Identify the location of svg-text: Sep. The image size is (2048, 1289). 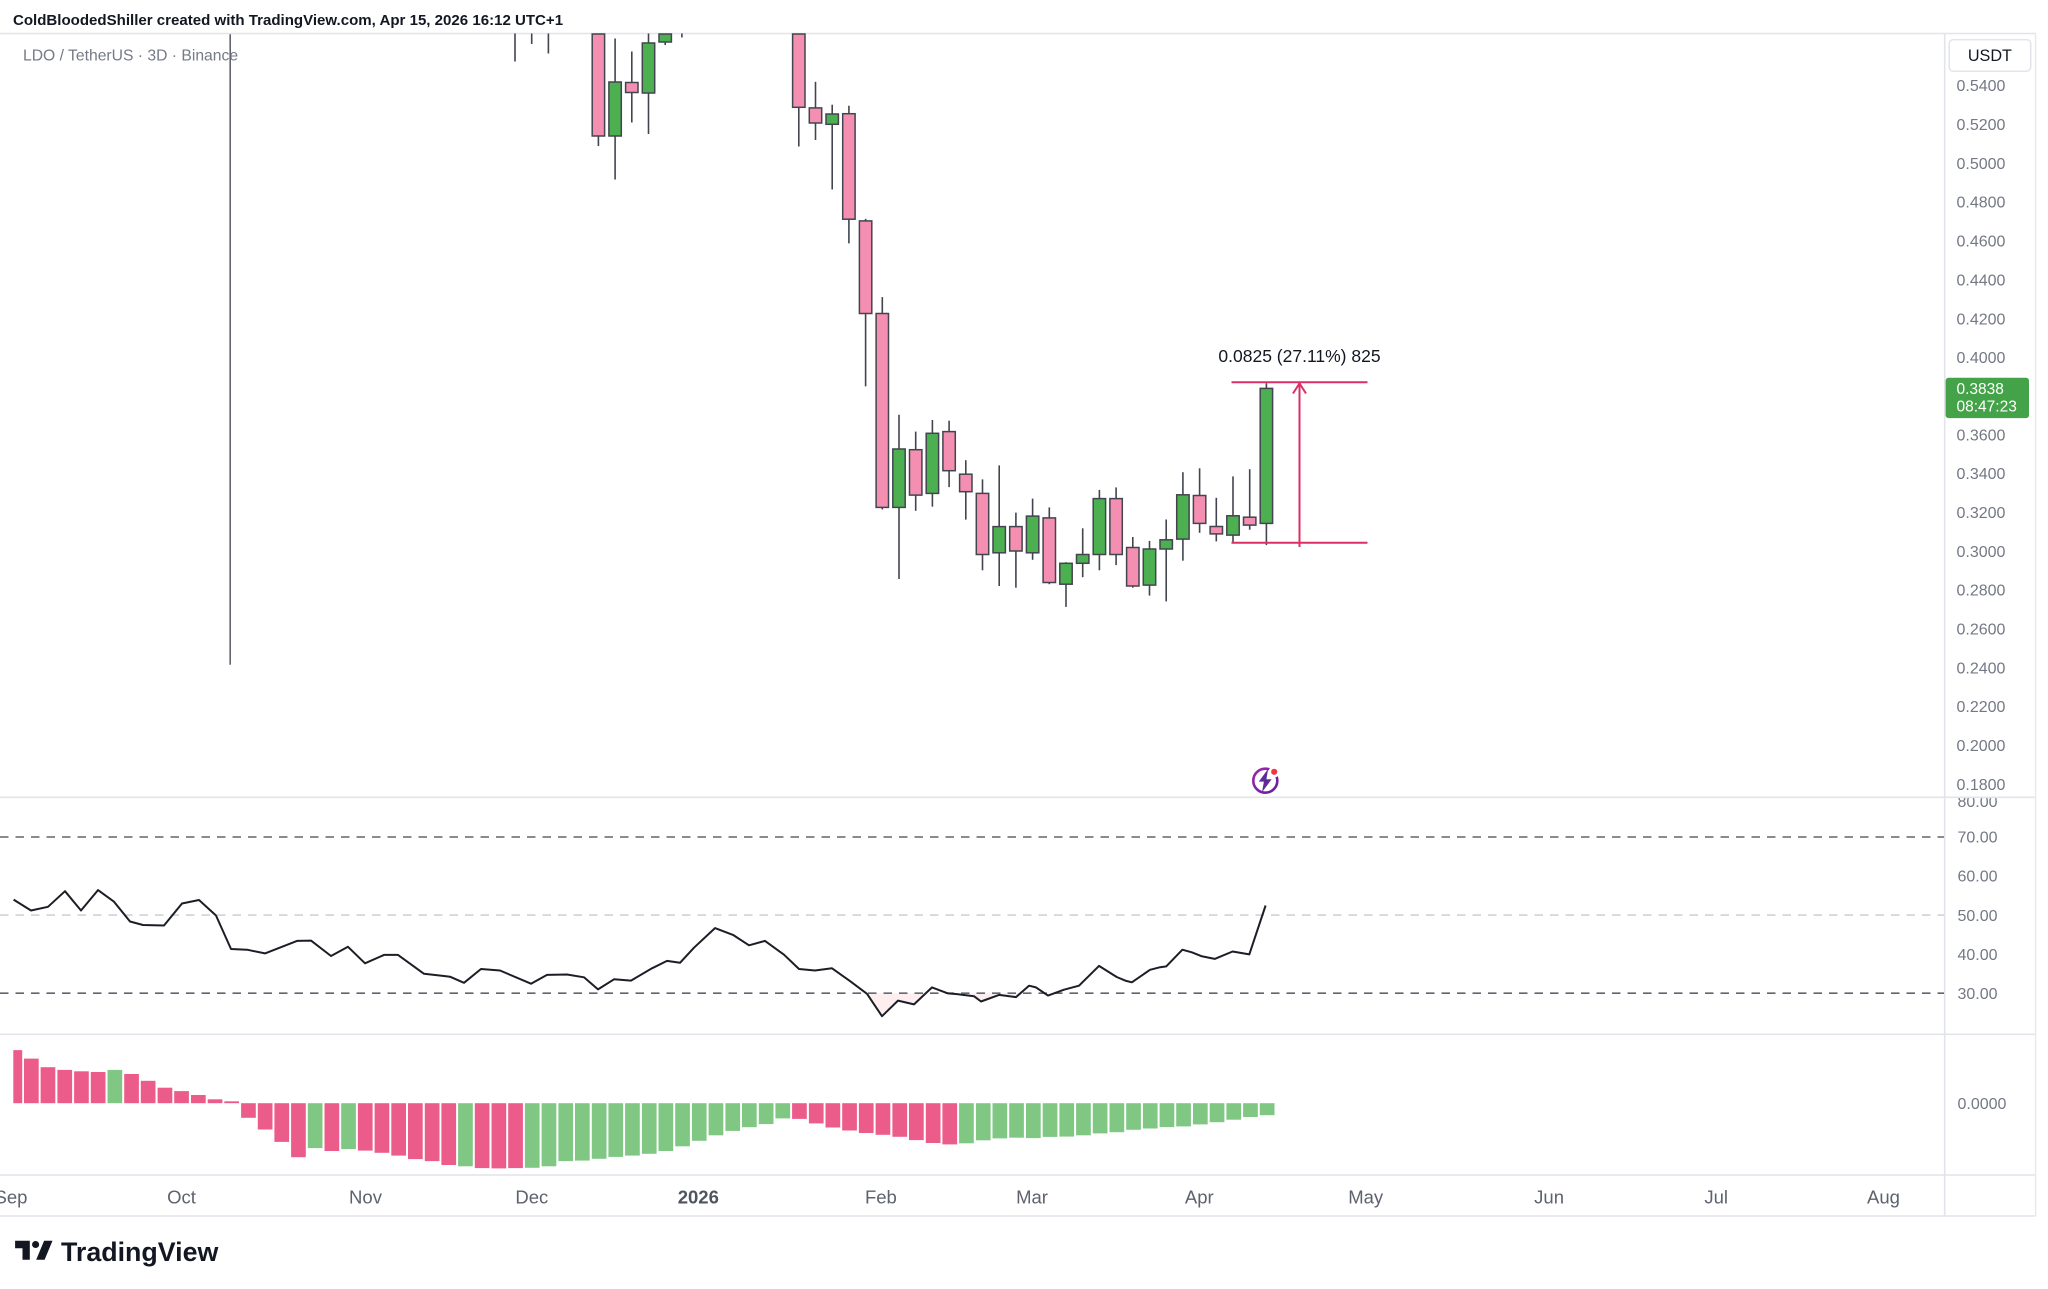
(13, 1197).